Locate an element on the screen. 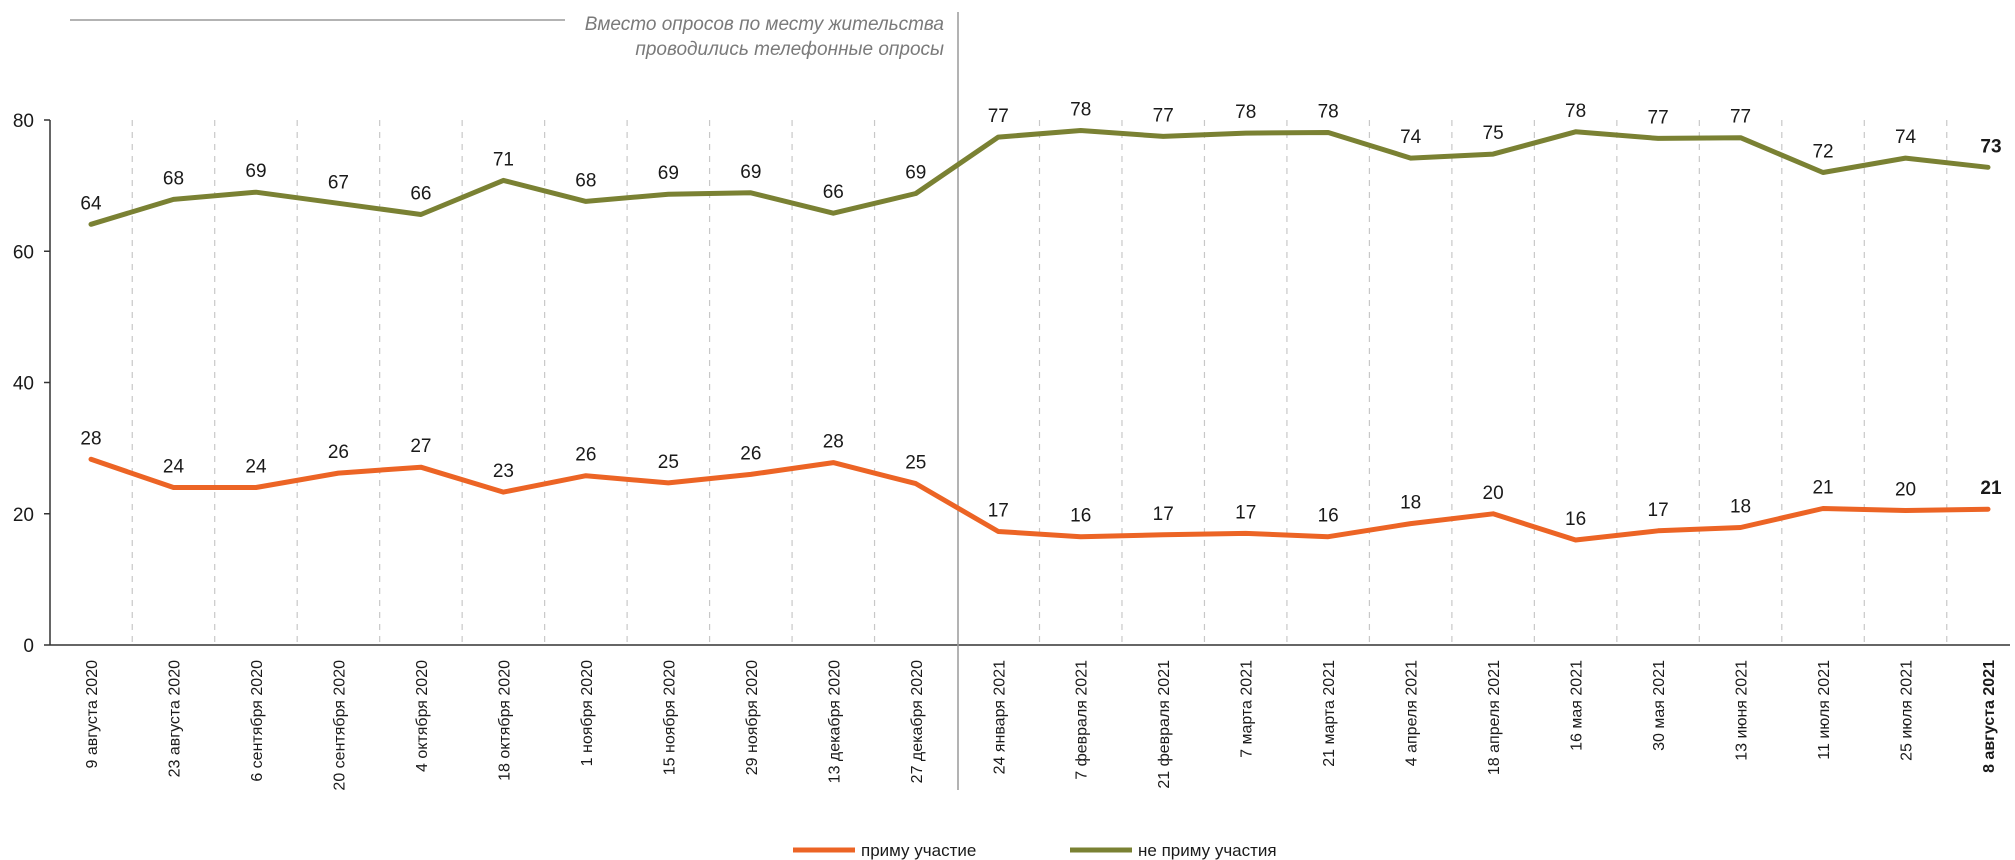 The height and width of the screenshot is (860, 2015). x-tick-label: 9 августа 2020 is located at coordinates (92, 714).